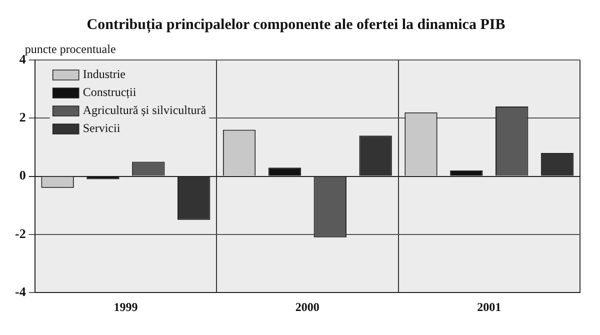 The height and width of the screenshot is (335, 600). What do you see at coordinates (489, 307) in the screenshot?
I see `x-tick-label: 2001` at bounding box center [489, 307].